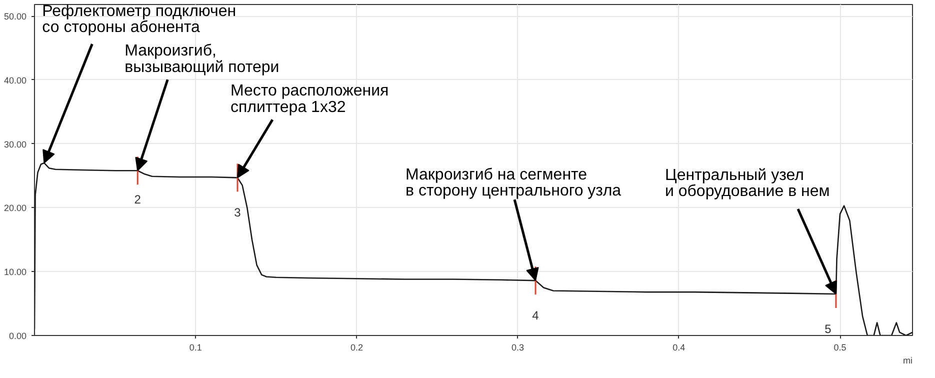  I want to click on x-tick-label: 0.2, so click(356, 347).